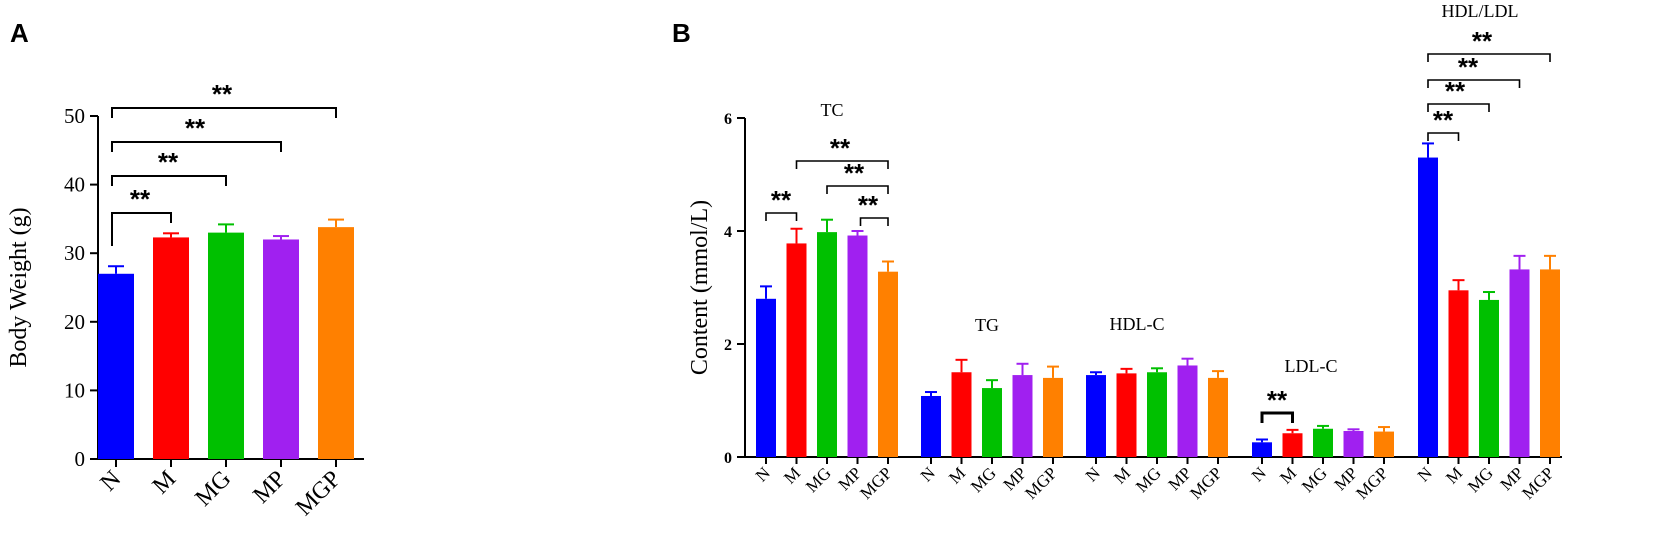  Describe the element at coordinates (1292, 445) in the screenshot. I see `bar-ldl-c-m` at that location.